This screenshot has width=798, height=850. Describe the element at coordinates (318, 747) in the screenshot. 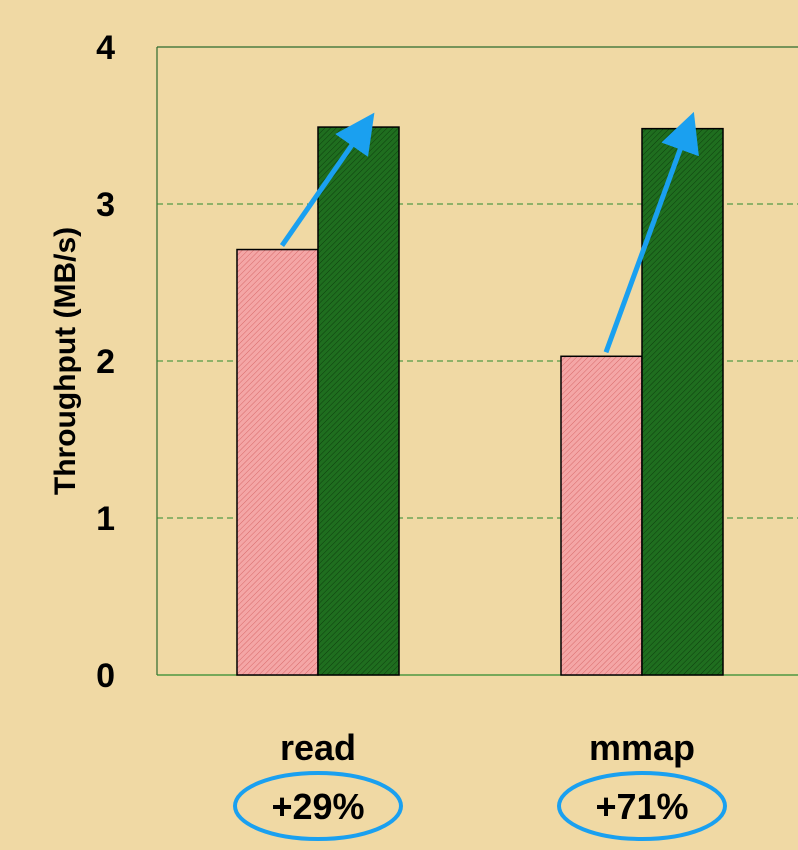

I see `x-category-label-read: read` at that location.